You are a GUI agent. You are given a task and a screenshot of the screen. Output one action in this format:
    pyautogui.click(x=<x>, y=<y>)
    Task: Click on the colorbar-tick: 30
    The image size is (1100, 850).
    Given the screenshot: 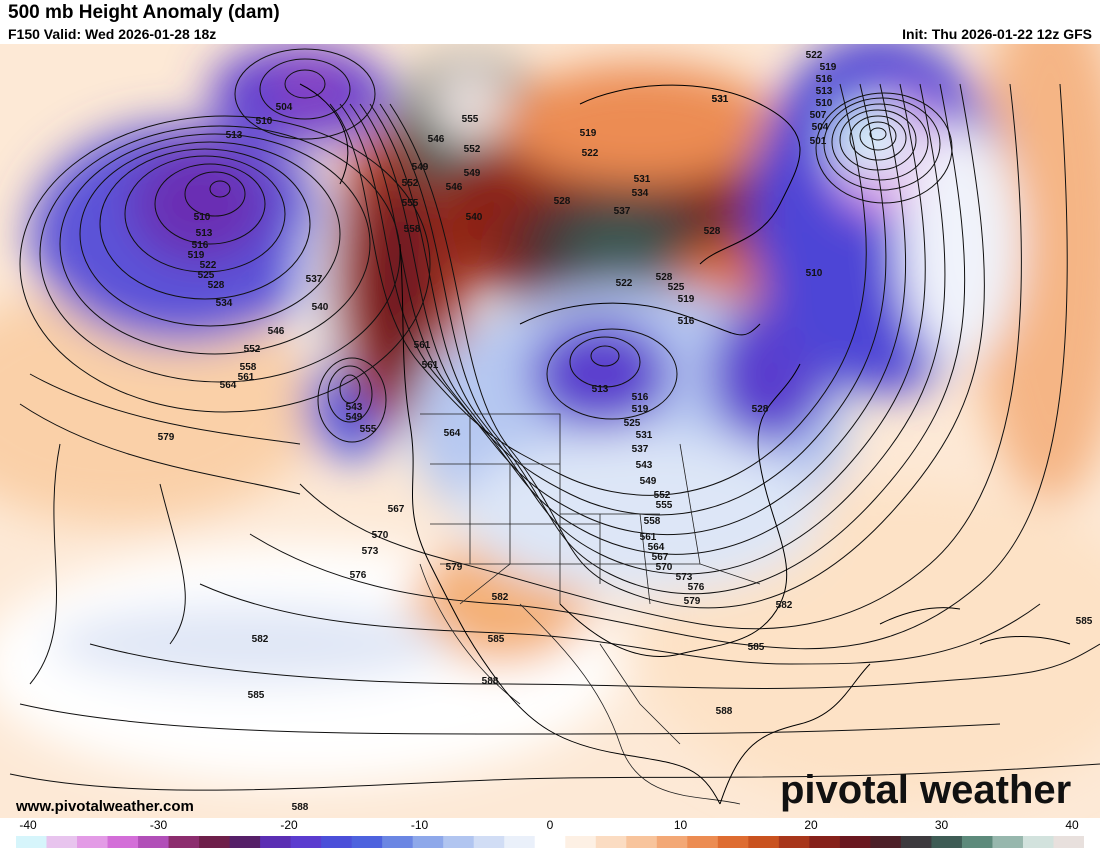 What is the action you would take?
    pyautogui.click(x=941, y=825)
    